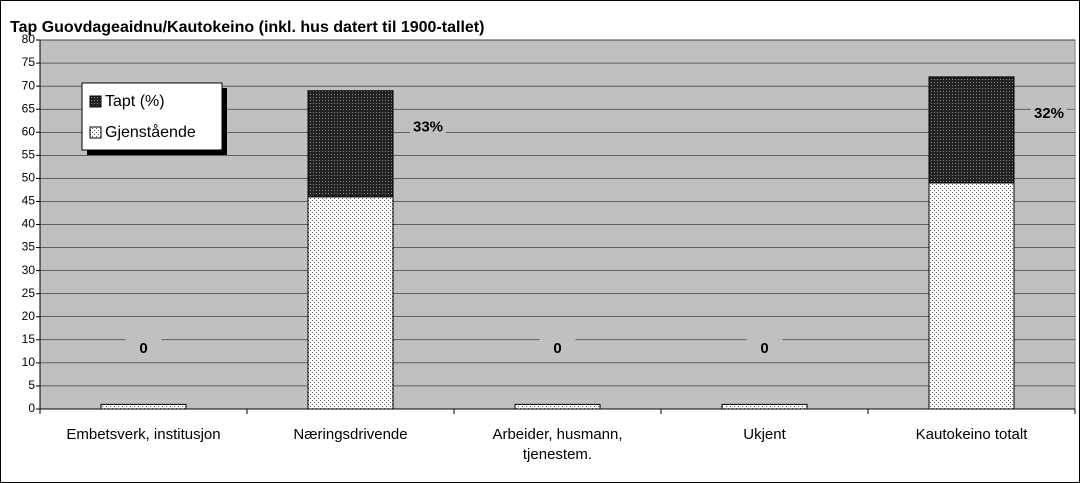 The width and height of the screenshot is (1081, 483). Describe the element at coordinates (29, 201) in the screenshot. I see `y-tick-label: 45` at that location.